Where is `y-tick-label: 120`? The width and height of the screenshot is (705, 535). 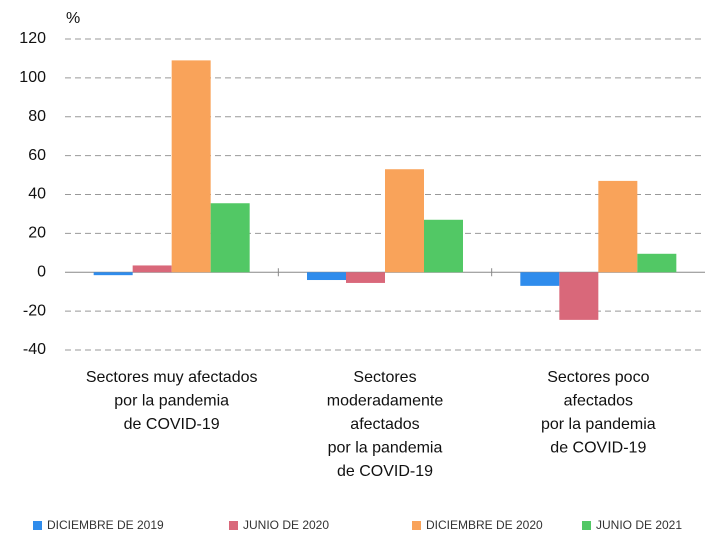
y-tick-label: 120 is located at coordinates (32, 38).